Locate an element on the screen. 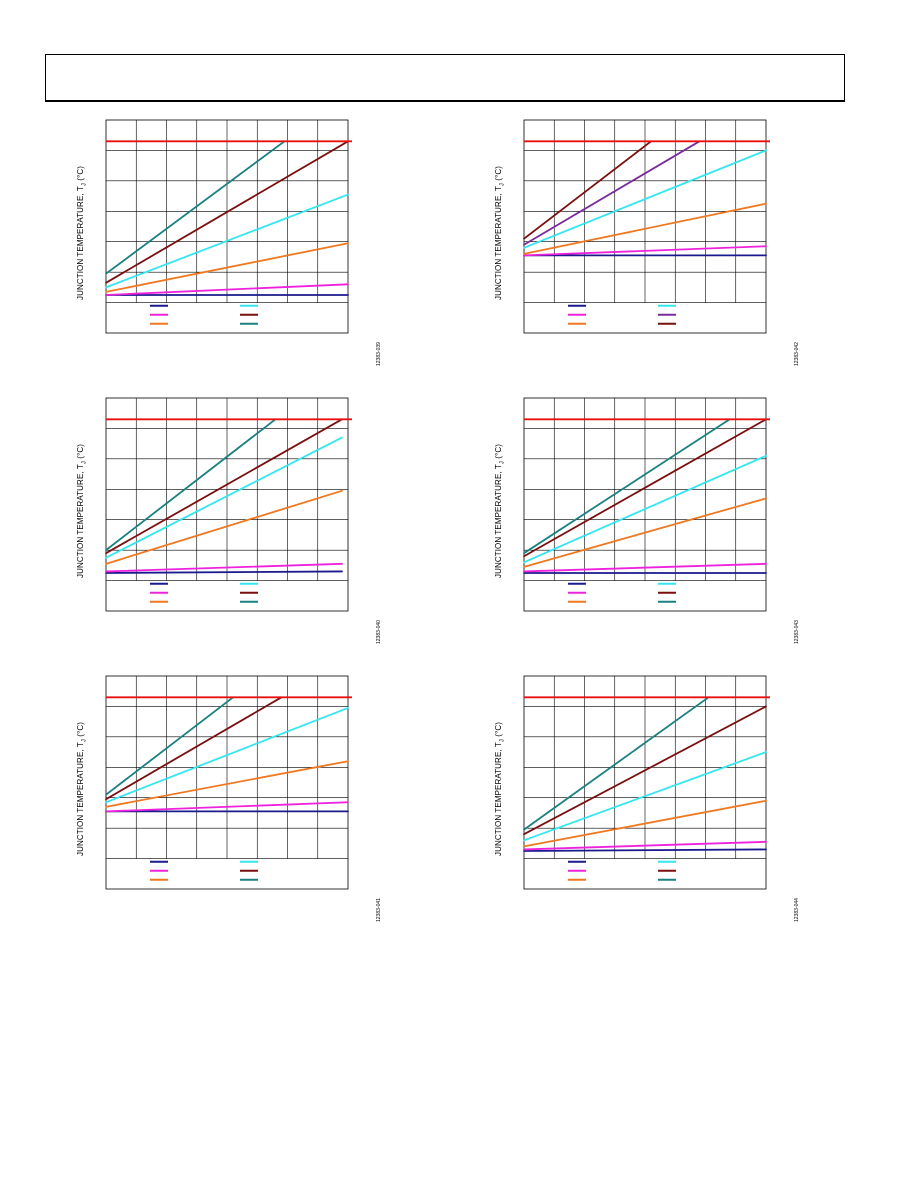 Image resolution: width=918 pixels, height=1188 pixels. chart-2: JUNCTION TEMPERATURE, TJ (°C) 12383-042 is located at coordinates (650, 240).